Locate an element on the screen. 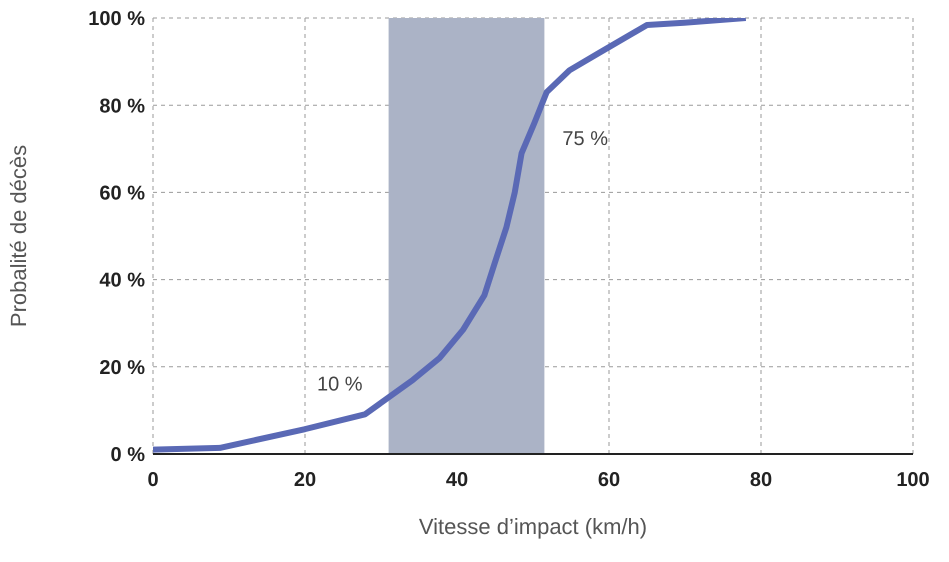 The width and height of the screenshot is (949, 562). y-tick-label: 100 % is located at coordinates (117, 19).